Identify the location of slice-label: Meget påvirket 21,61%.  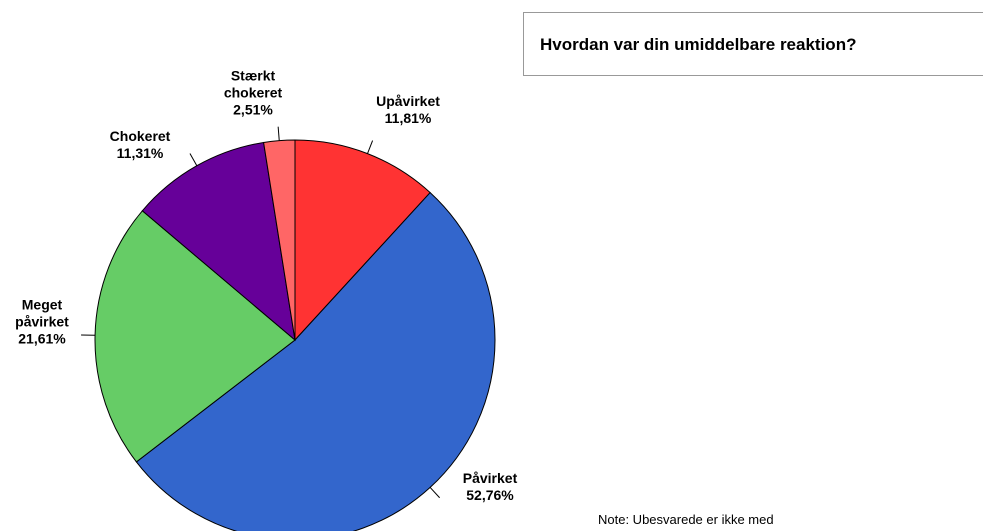
(42, 322).